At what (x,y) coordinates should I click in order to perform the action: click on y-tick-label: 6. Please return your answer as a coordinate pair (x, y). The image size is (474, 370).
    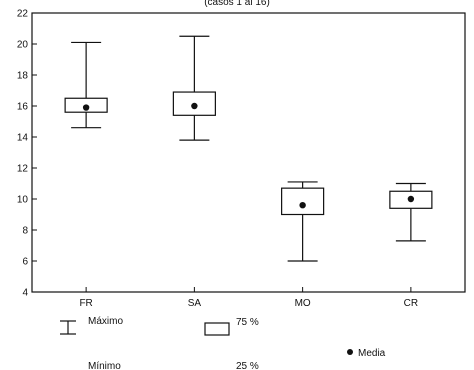
    Looking at the image, I should click on (25, 262).